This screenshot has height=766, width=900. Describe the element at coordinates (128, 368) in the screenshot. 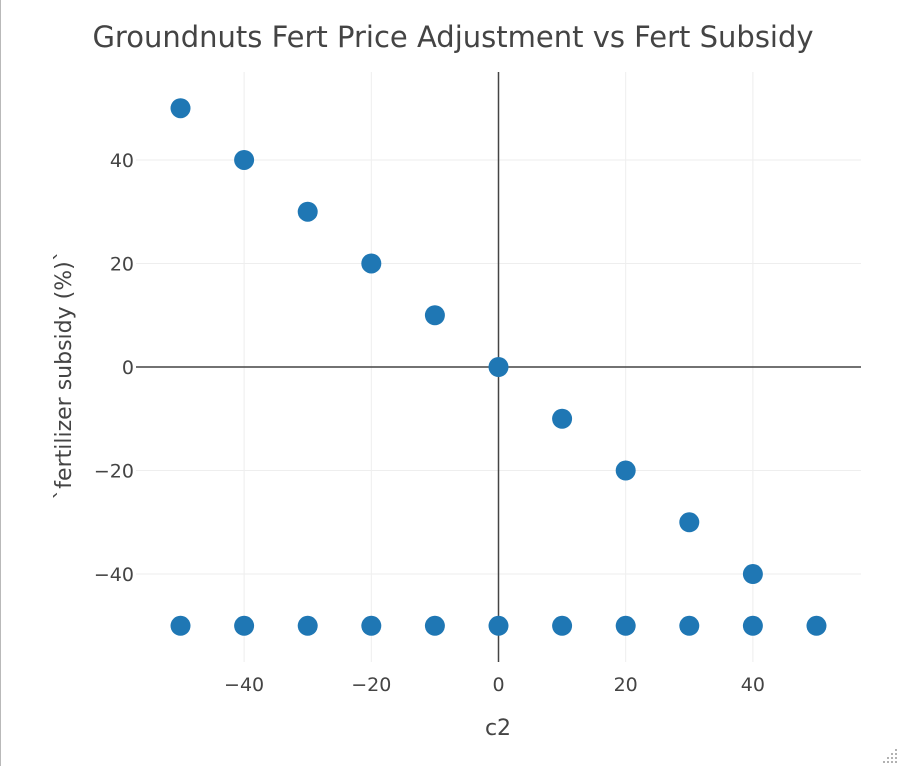

I see `y-tick-label: 0` at that location.